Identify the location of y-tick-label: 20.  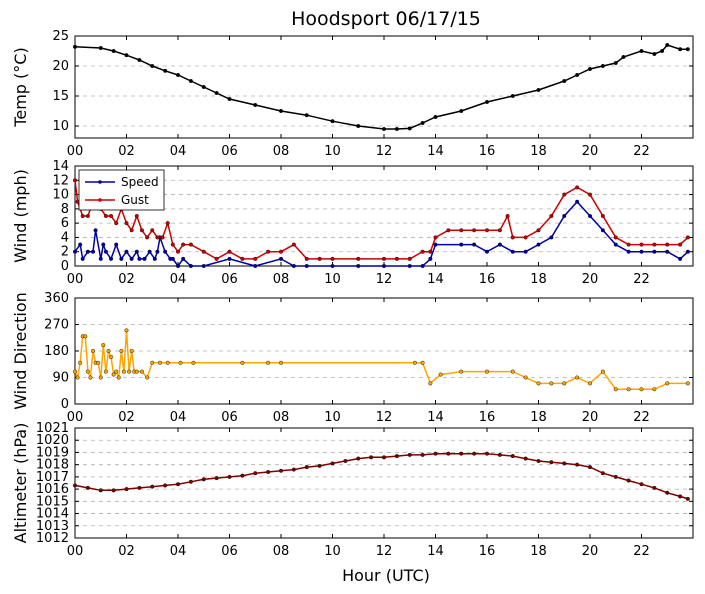
(60, 66).